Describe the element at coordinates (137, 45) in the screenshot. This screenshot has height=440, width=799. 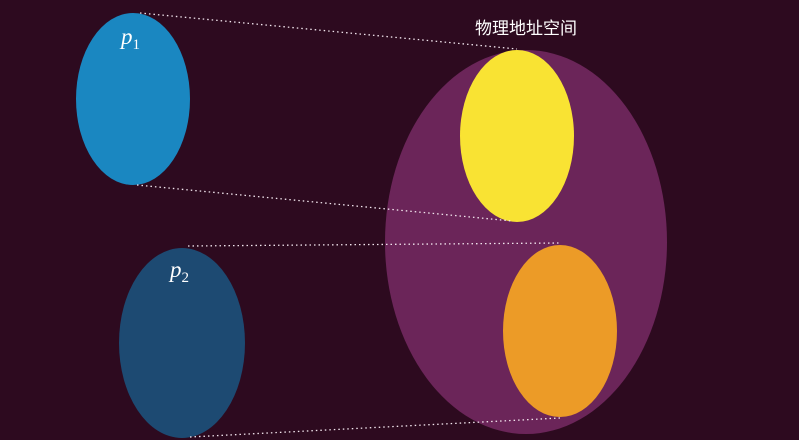
I see `node-subscript: 1` at that location.